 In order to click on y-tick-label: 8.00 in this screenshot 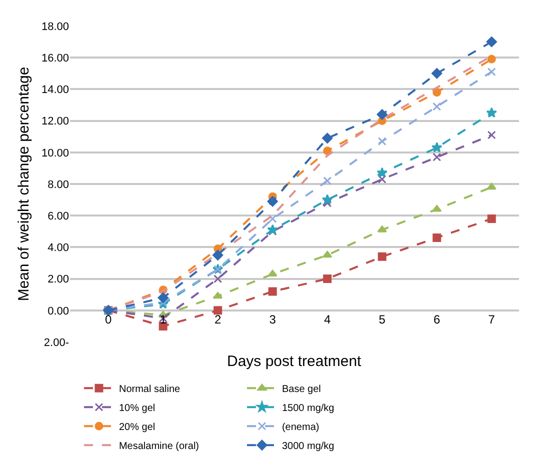, I will do `click(58, 184)`.